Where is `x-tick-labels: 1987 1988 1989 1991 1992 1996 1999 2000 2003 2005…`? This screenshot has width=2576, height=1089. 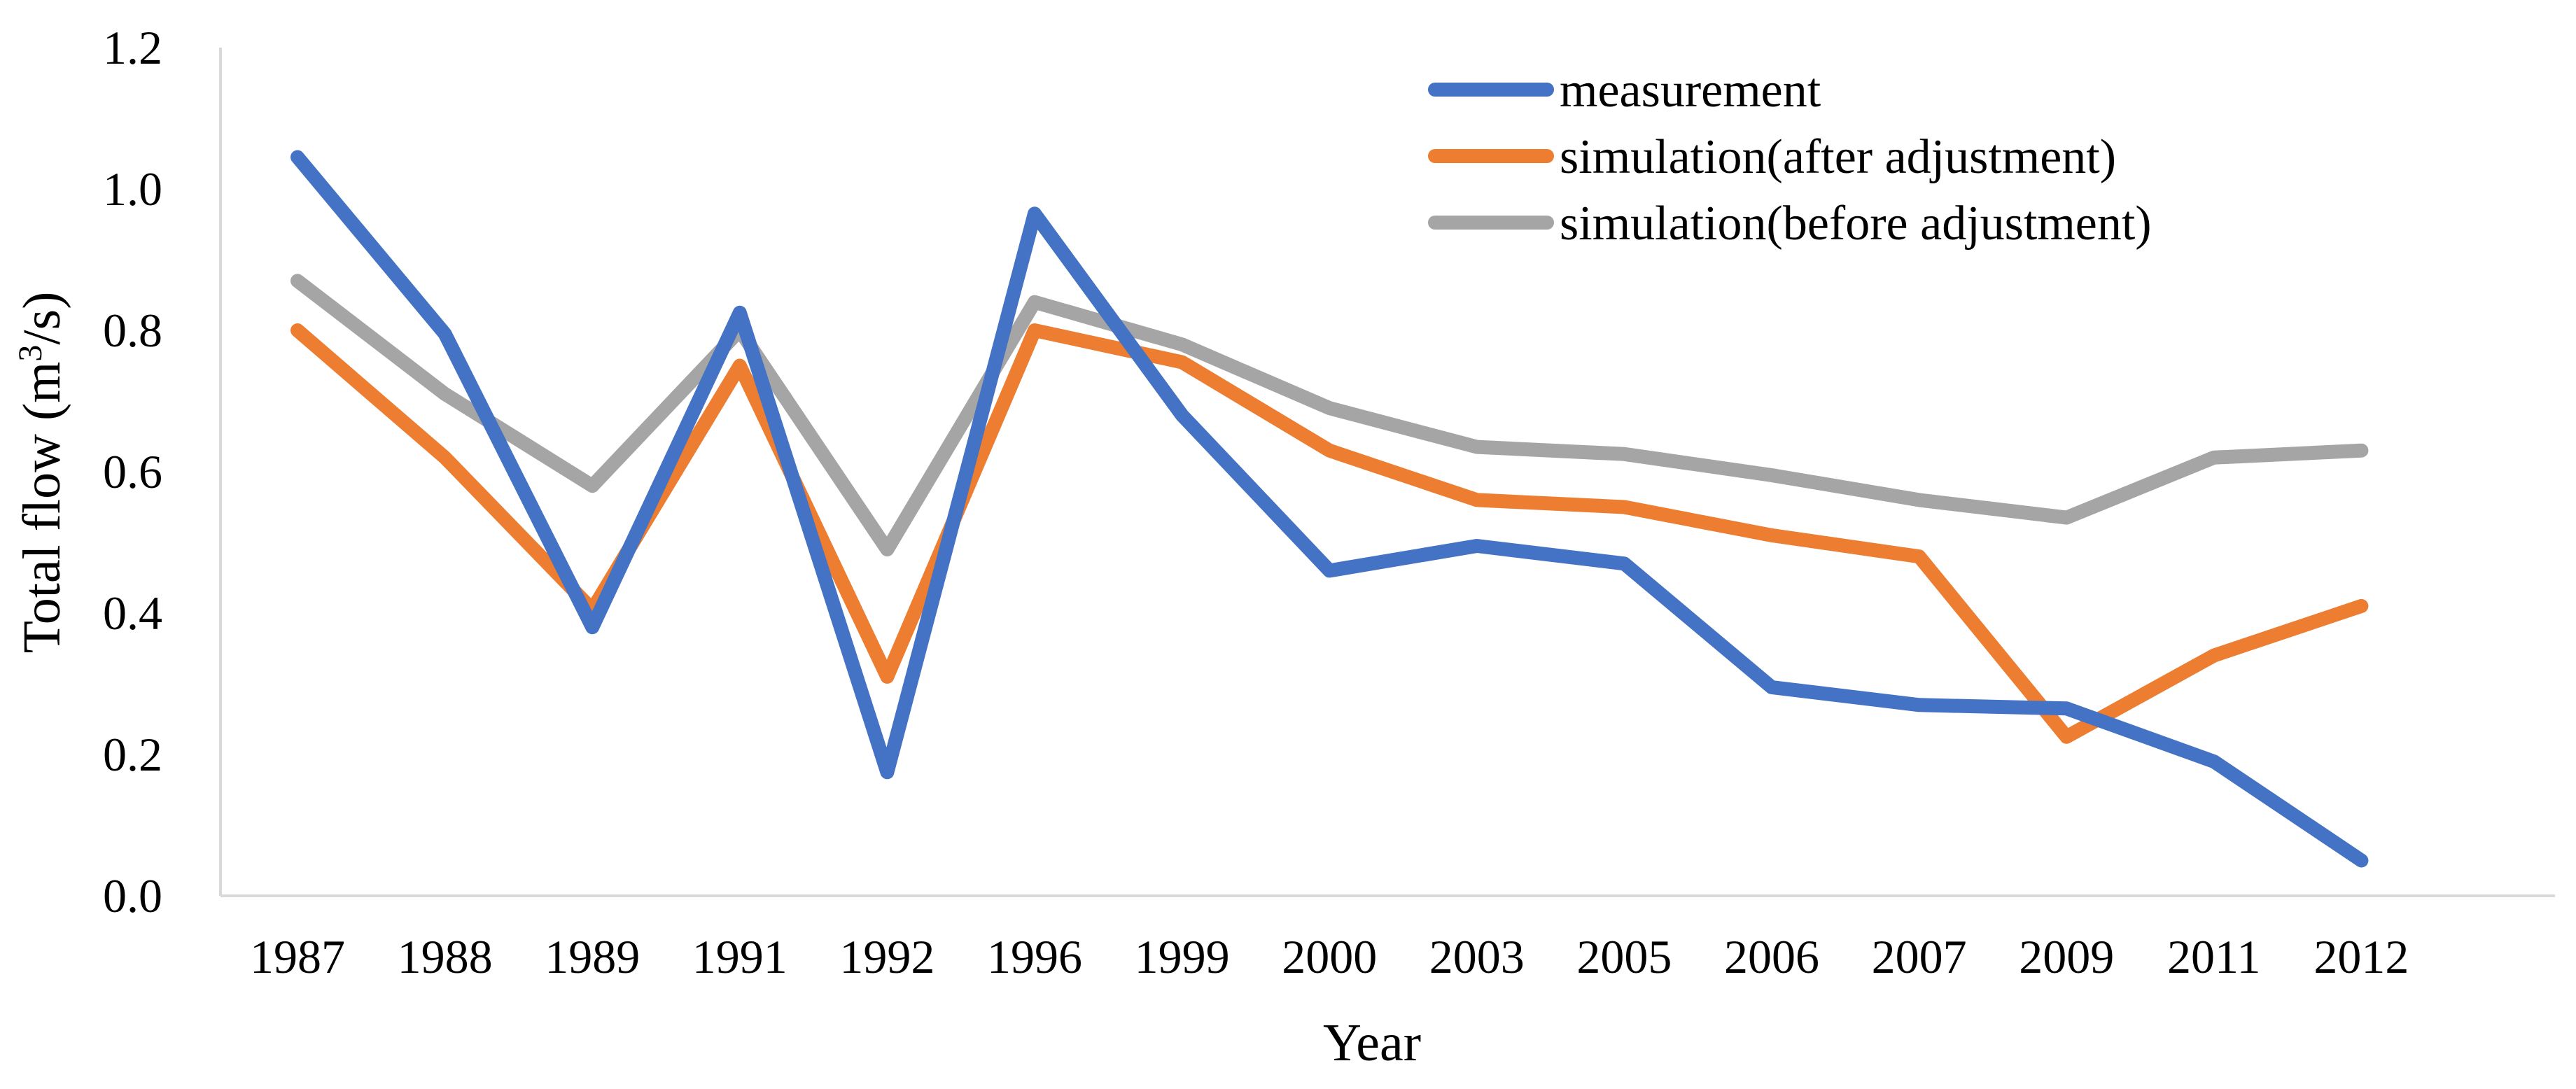 x-tick-labels: 1987 1988 1989 1991 1992 1996 1999 2000 2003 2005… is located at coordinates (1329, 956).